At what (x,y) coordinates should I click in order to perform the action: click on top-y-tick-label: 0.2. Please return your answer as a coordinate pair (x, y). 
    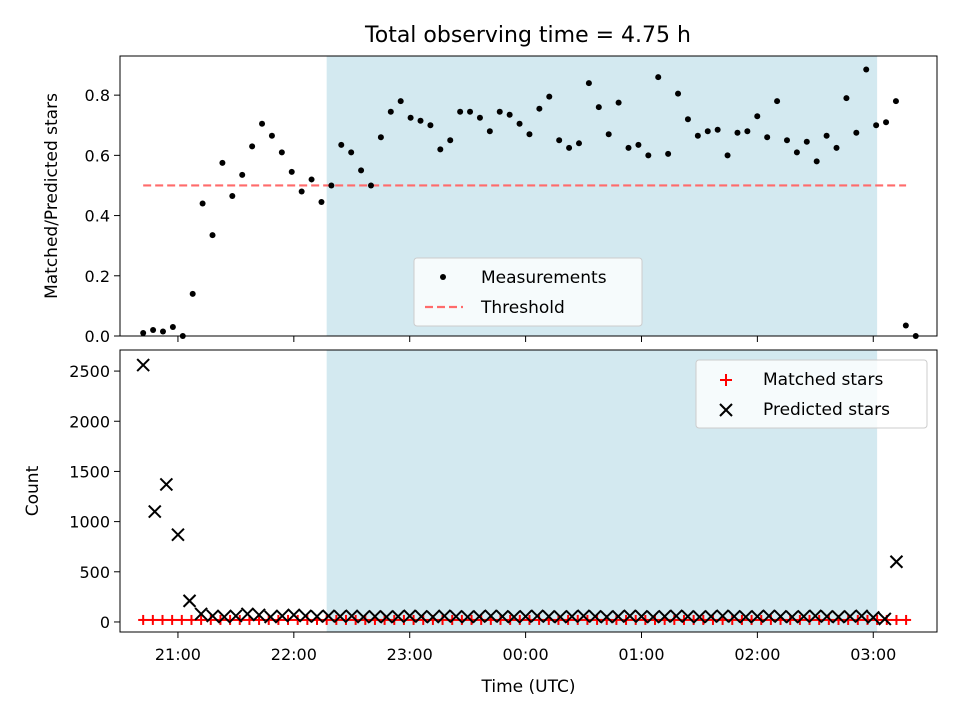
    Looking at the image, I should click on (97, 276).